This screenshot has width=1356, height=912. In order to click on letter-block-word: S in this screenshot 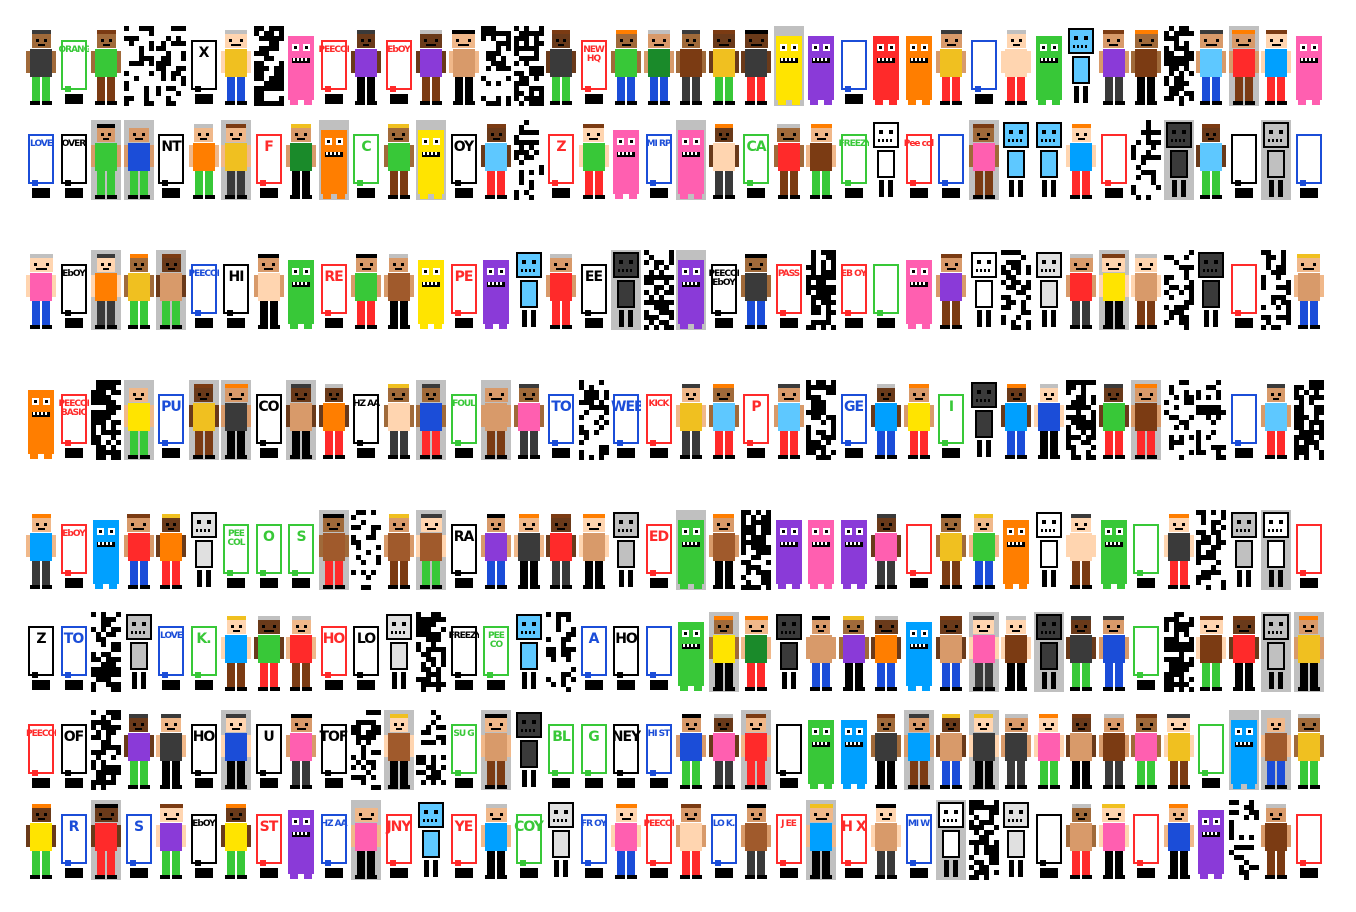, I will do `click(138, 827)`.